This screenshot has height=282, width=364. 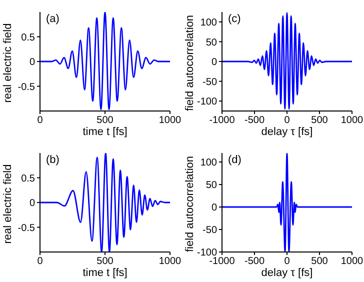 What do you see at coordinates (53, 19) in the screenshot?
I see `annotation: (a)` at bounding box center [53, 19].